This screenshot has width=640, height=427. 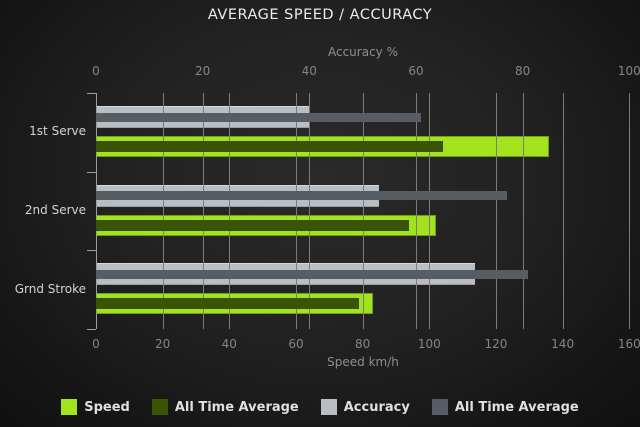 What do you see at coordinates (96, 344) in the screenshot?
I see `bottom-axis-tick-0: 0` at bounding box center [96, 344].